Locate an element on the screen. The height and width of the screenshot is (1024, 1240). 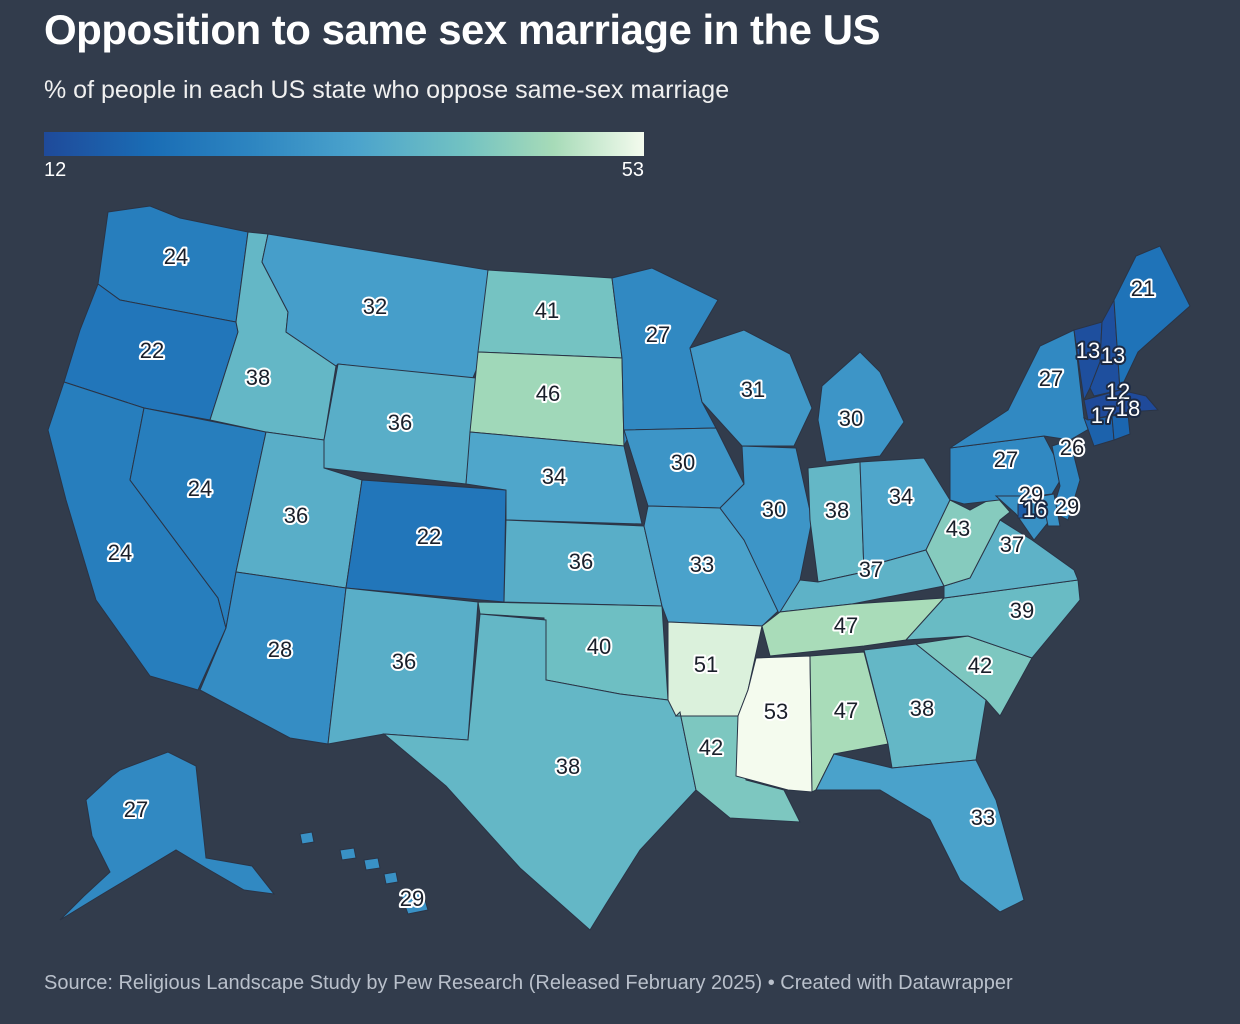
state-alaska is located at coordinates (167, 836).